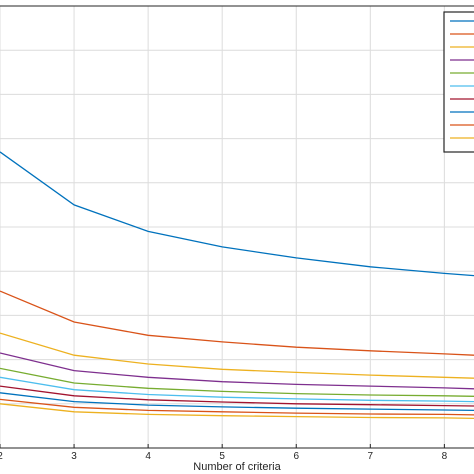 This screenshot has height=474, width=474. What do you see at coordinates (148, 456) in the screenshot?
I see `x-tick-label-2: 4` at bounding box center [148, 456].